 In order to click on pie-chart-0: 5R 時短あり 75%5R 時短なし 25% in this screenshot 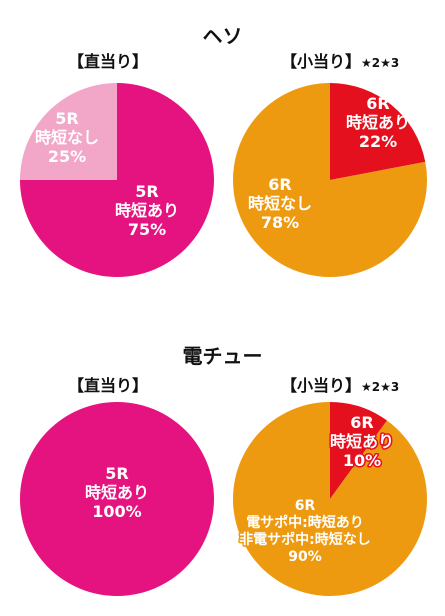, I will do `click(117, 180)`.